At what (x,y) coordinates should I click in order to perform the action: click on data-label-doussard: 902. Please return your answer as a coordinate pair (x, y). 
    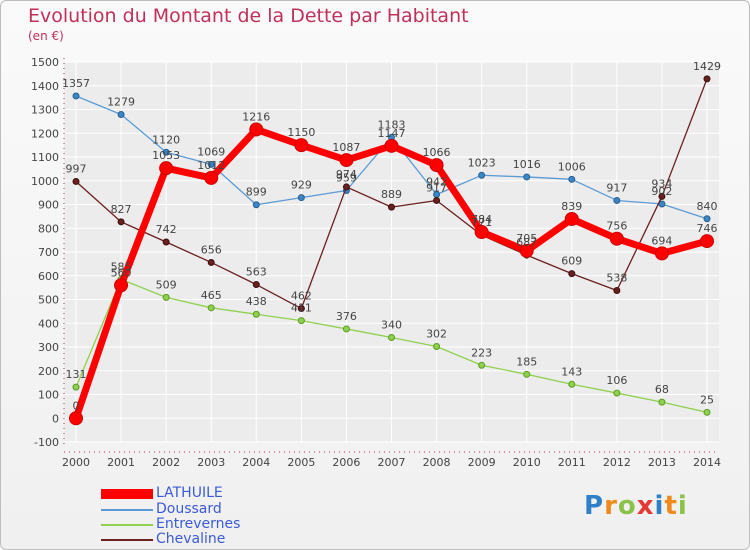
    Looking at the image, I should click on (661, 191).